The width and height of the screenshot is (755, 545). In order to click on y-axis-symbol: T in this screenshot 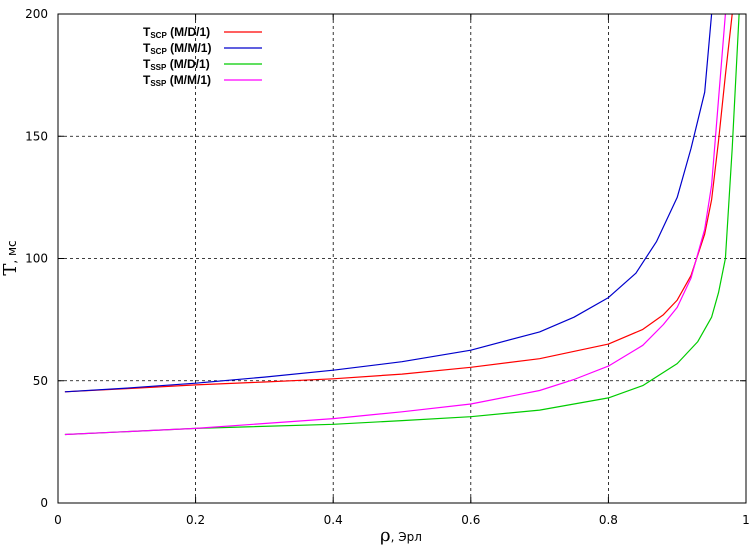, I will do `click(10, 270)`.